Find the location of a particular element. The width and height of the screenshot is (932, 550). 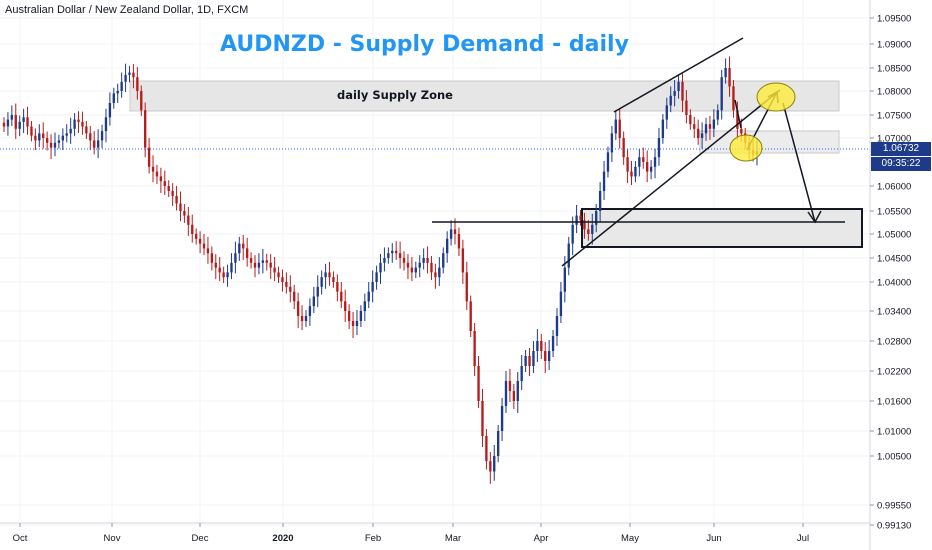

time-tick-label: Feb is located at coordinates (373, 538).